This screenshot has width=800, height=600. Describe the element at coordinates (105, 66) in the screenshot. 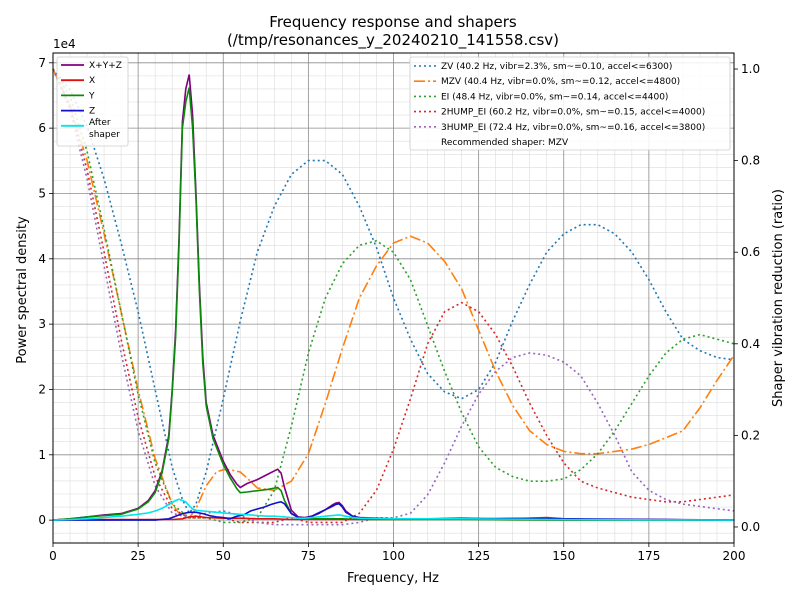

I see `legend-left-label: X+Y+Z` at that location.